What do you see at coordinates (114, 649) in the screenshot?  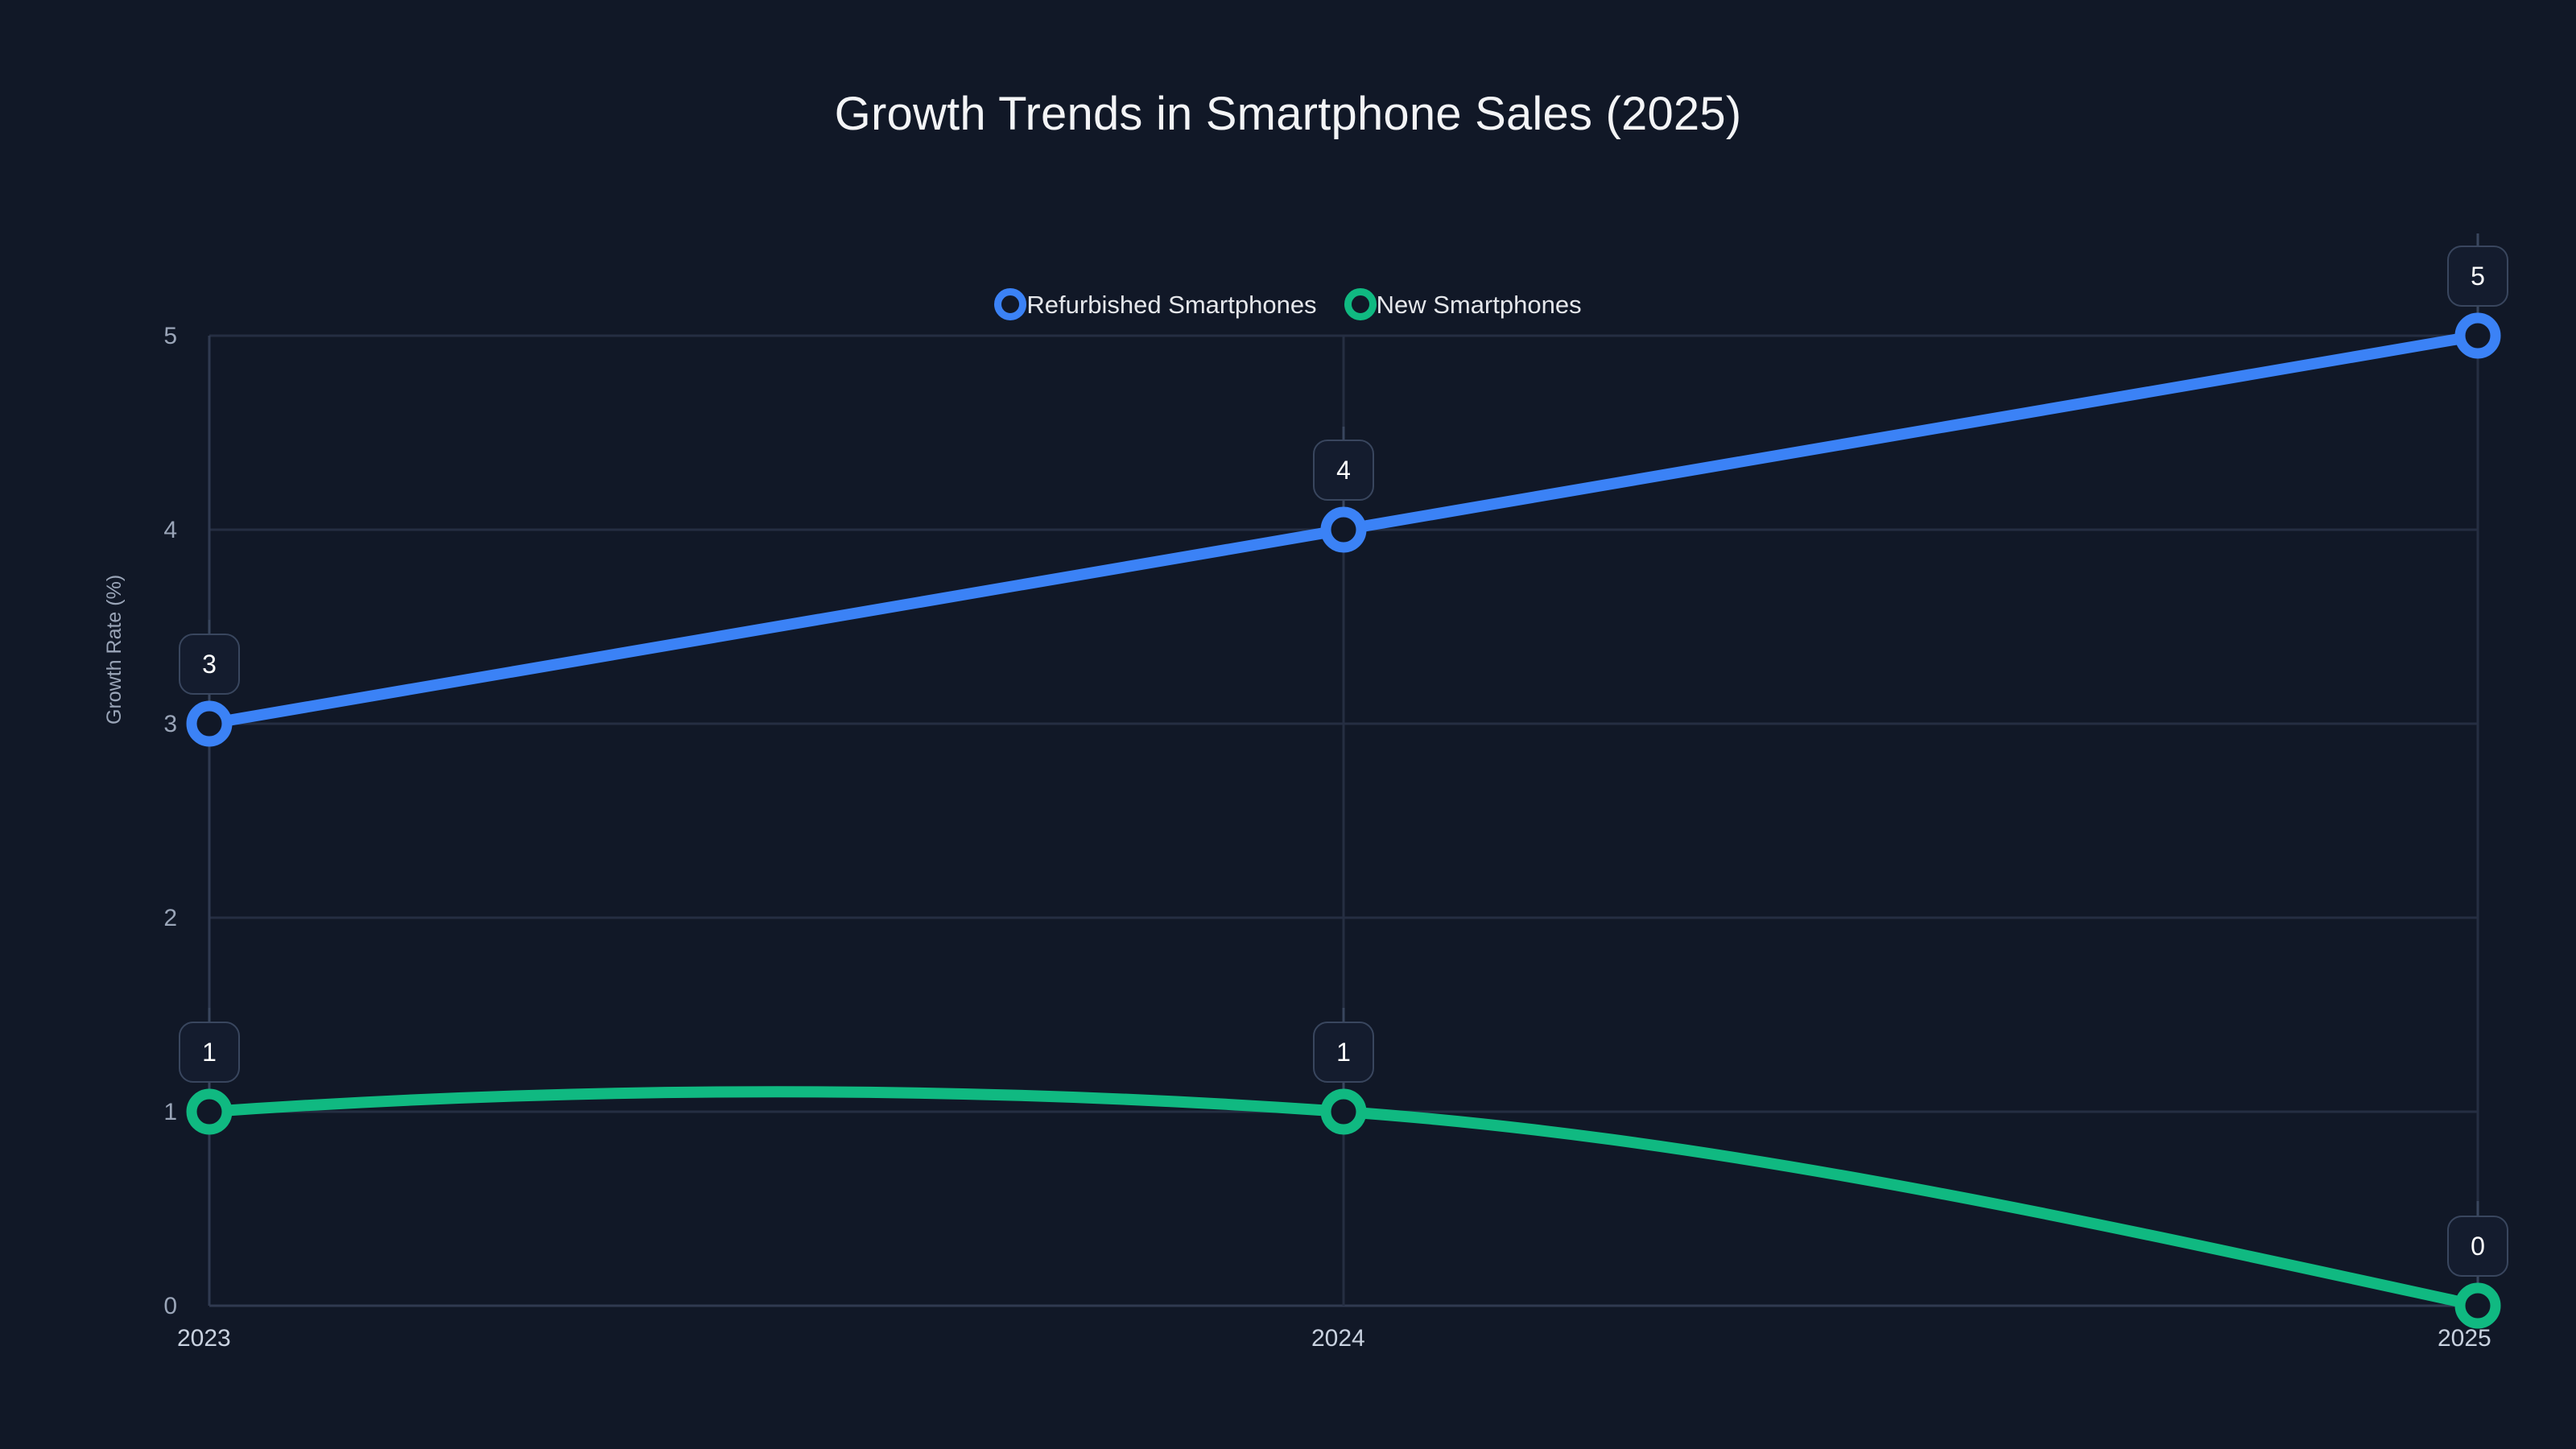 I see `y-axis-title: Growth Rate (%)` at bounding box center [114, 649].